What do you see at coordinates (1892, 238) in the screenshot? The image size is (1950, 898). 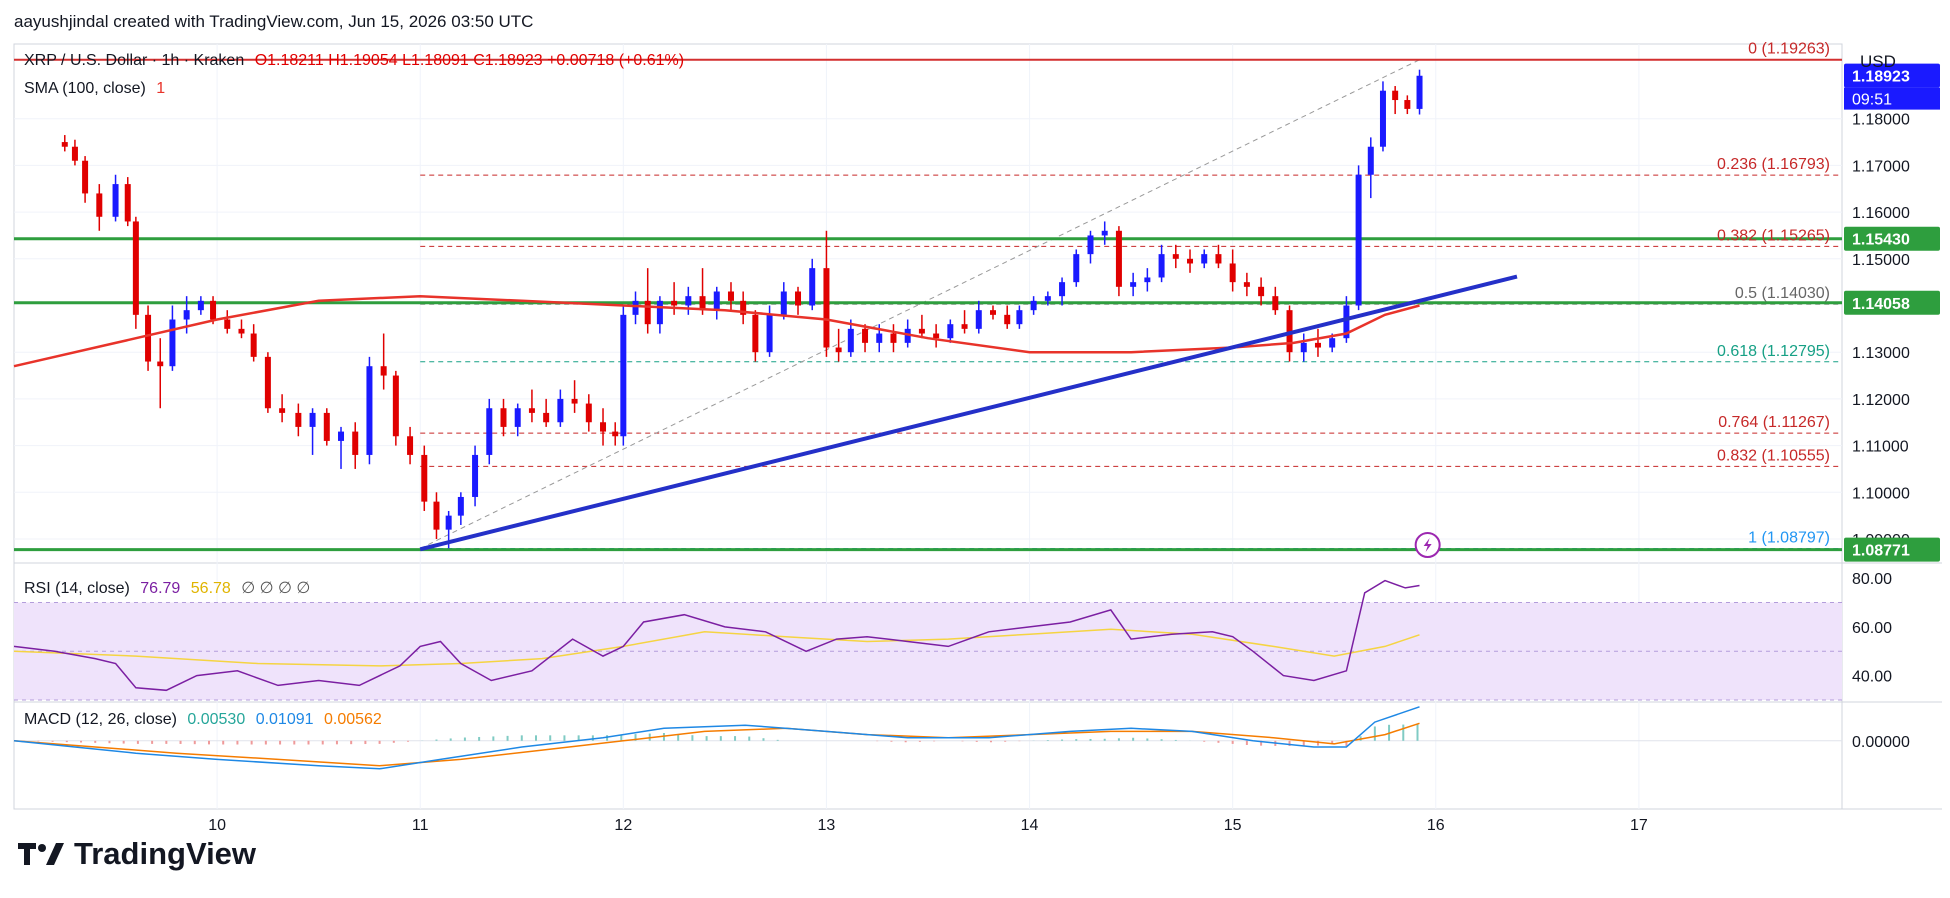 I see `price-label: 1.15430` at bounding box center [1892, 238].